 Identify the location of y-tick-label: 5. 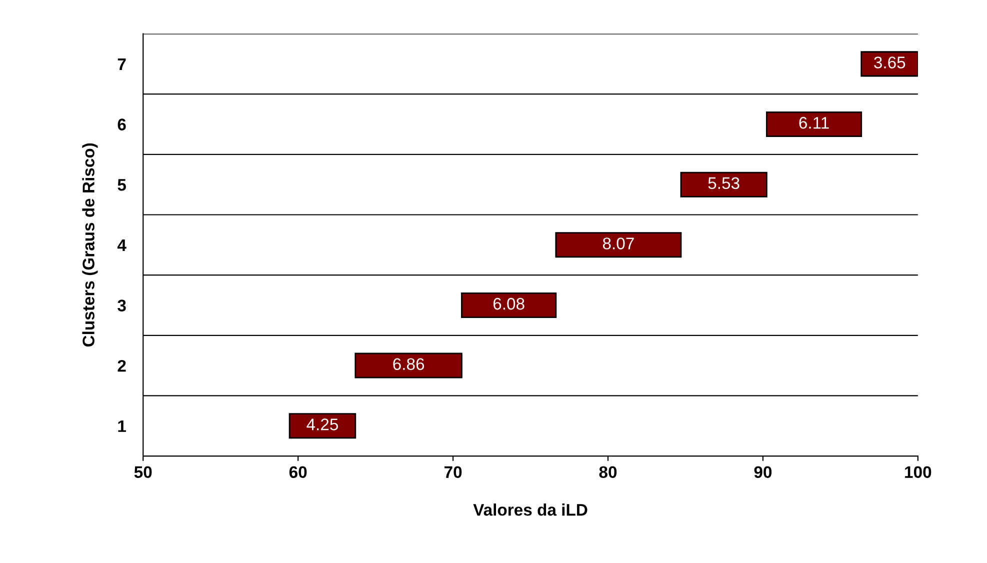
(122, 185).